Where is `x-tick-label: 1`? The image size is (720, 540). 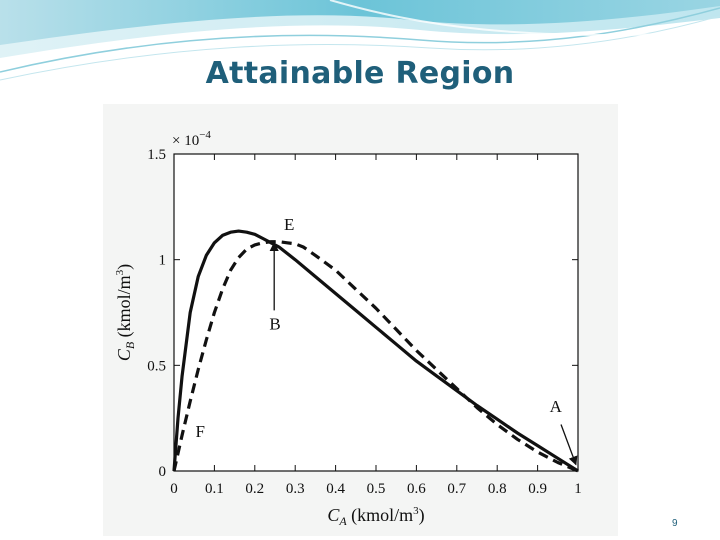 x-tick-label: 1 is located at coordinates (578, 489).